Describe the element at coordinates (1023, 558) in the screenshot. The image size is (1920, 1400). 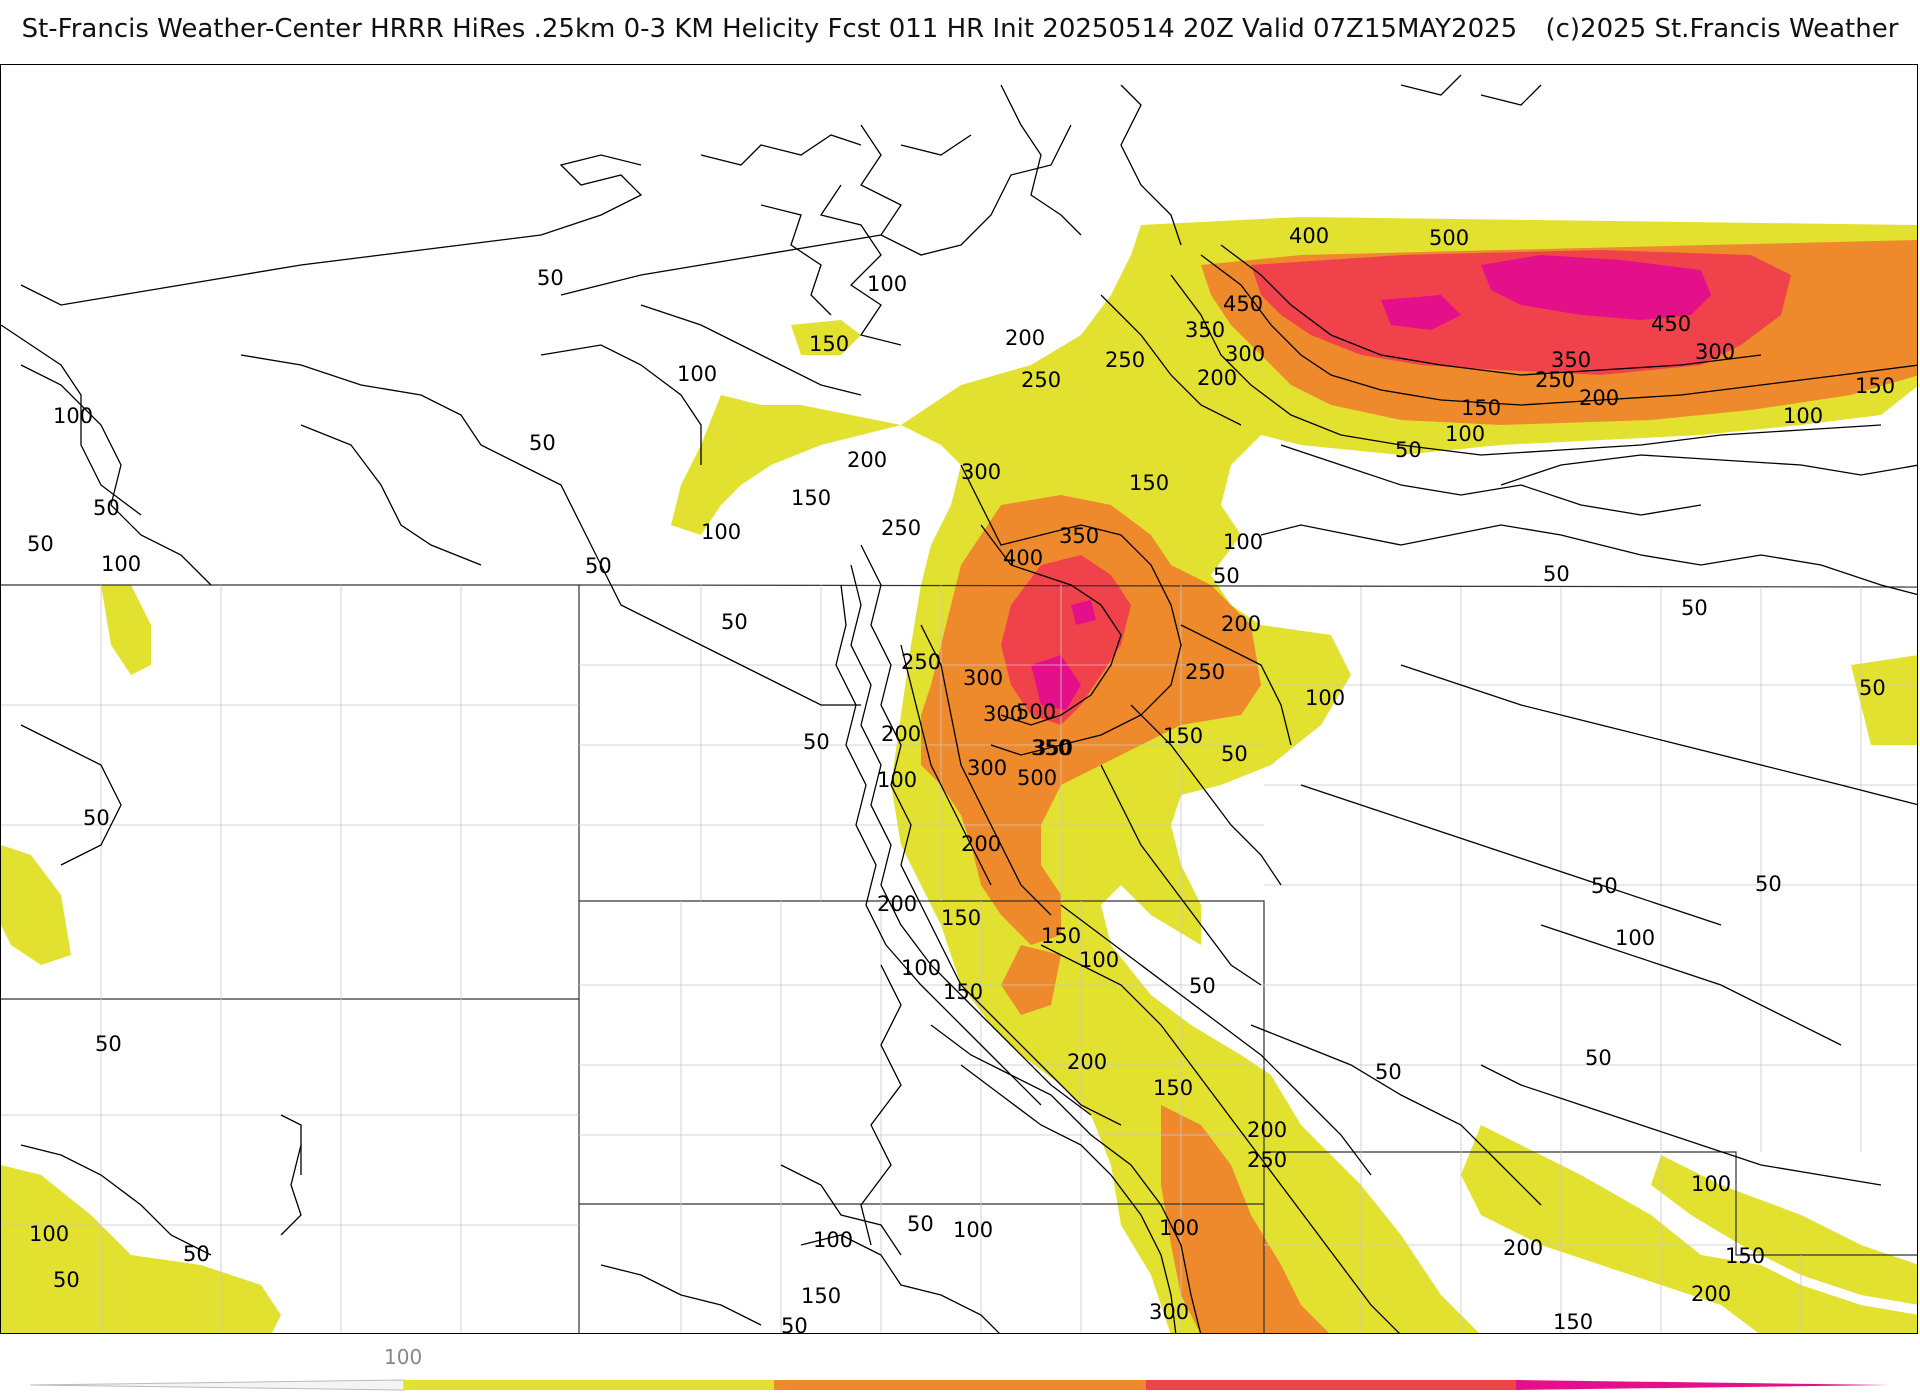
I see `label-400: 400` at that location.